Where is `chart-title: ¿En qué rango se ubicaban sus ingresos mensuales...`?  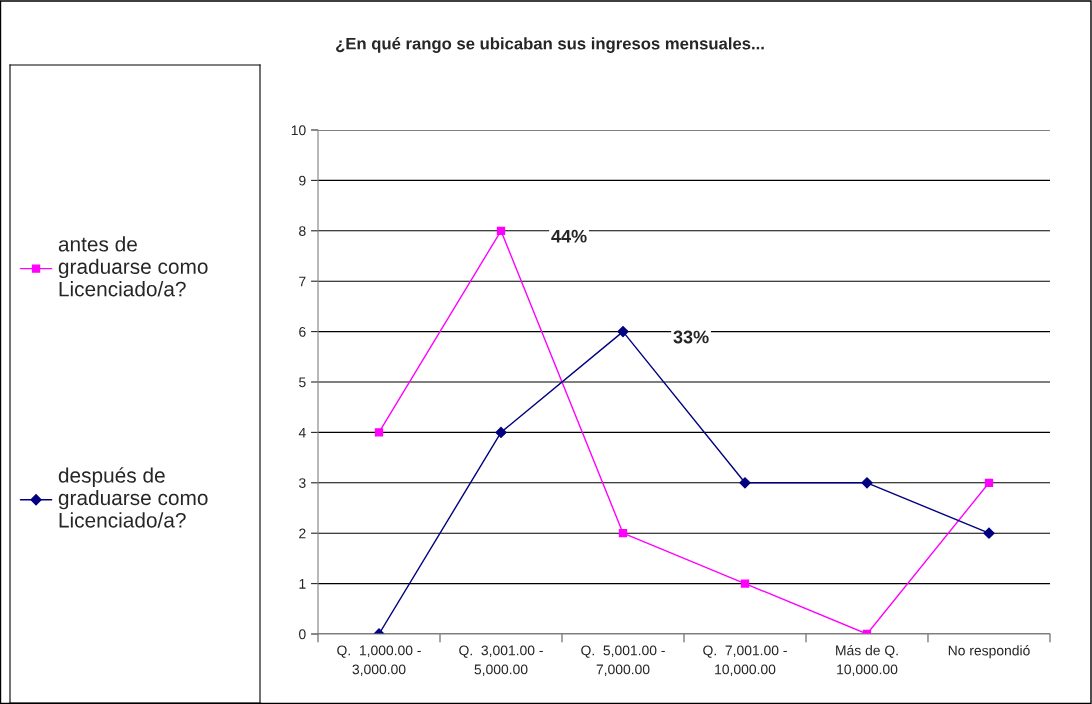 chart-title: ¿En qué rango se ubicaban sus ingresos mensuales... is located at coordinates (550, 45).